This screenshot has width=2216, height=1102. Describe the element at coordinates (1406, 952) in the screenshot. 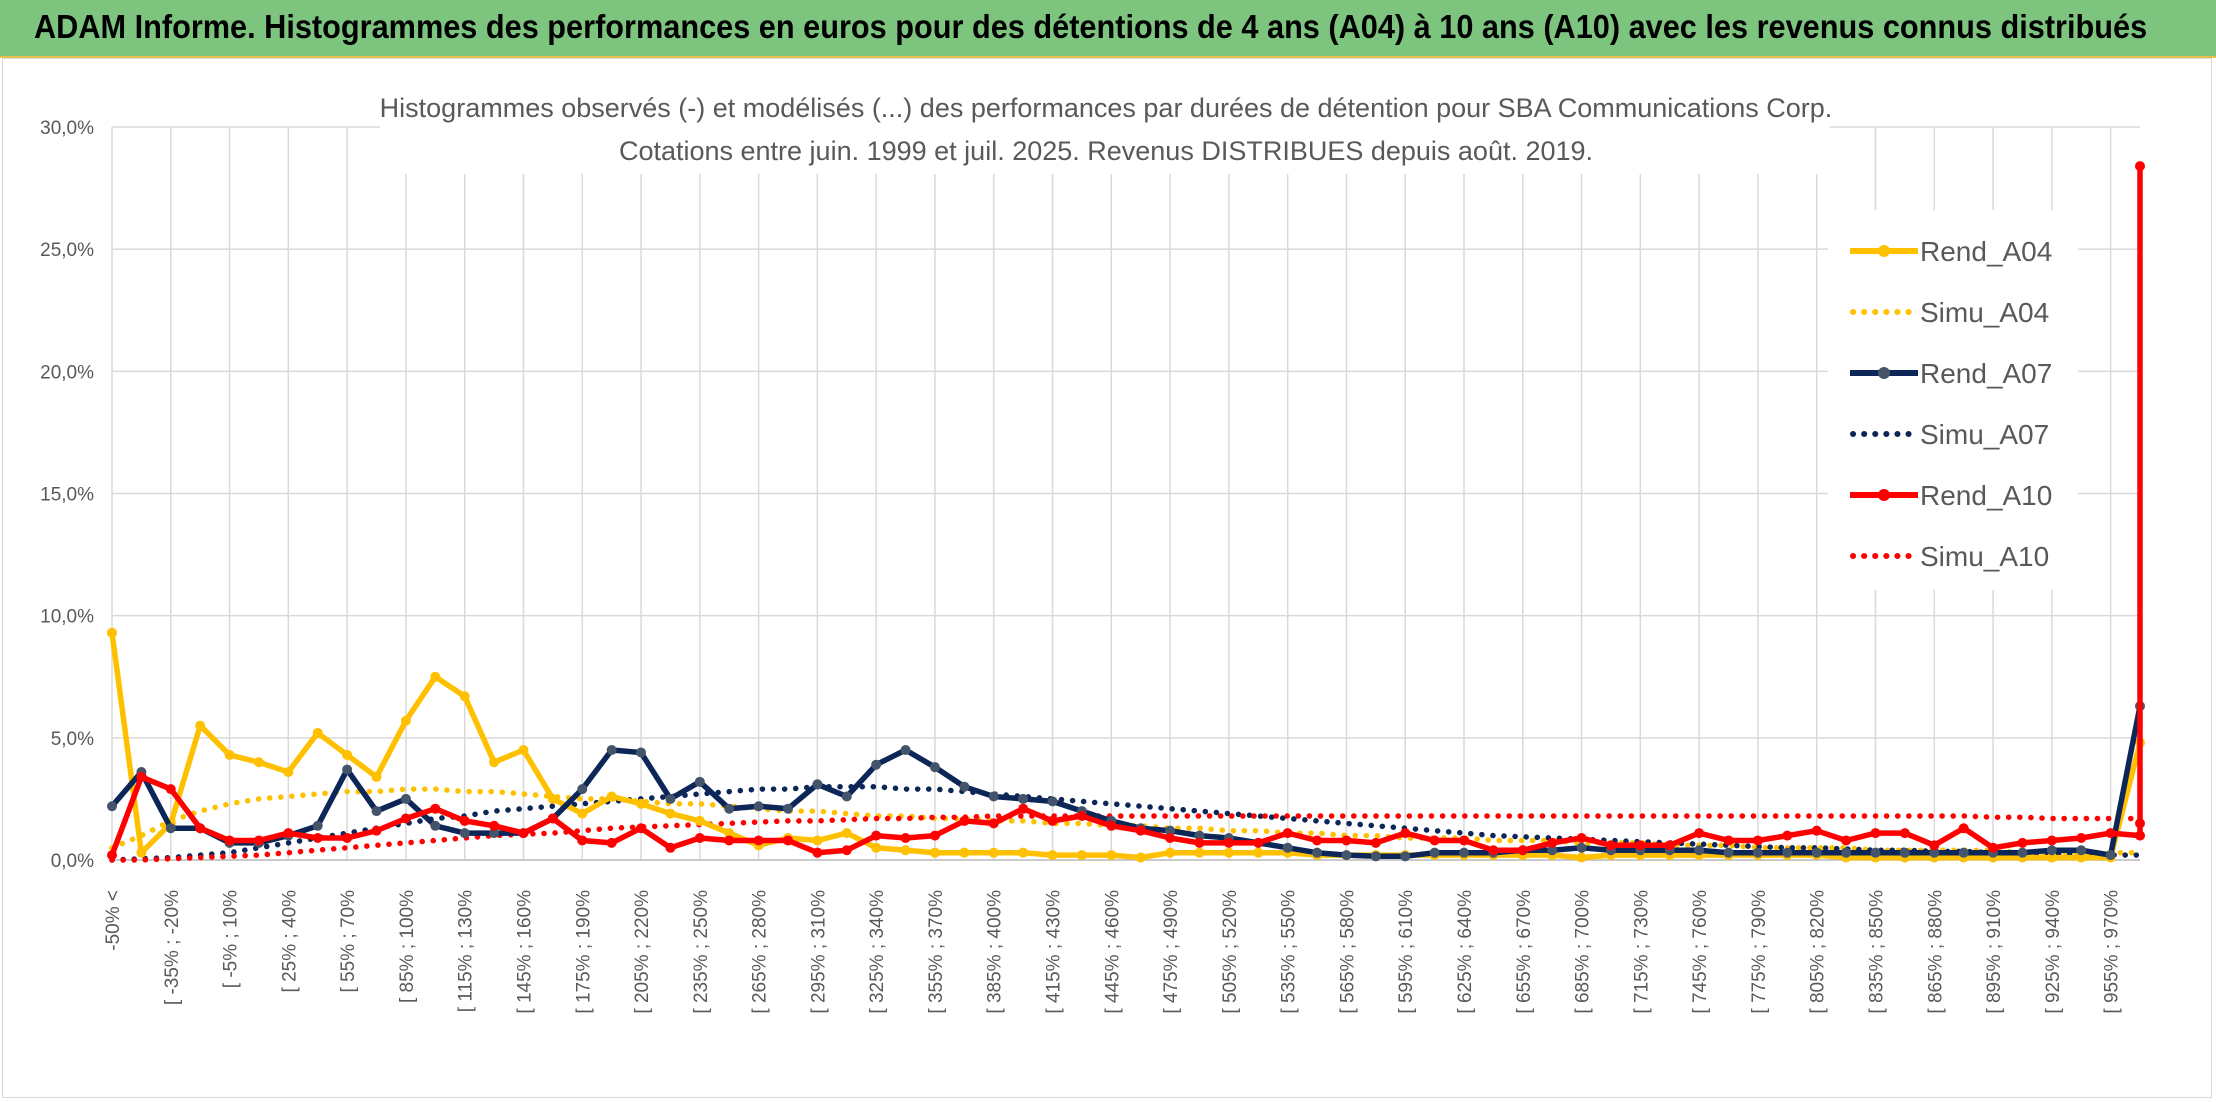

I see `x-tick-label: [ 595% ; 610%` at that location.